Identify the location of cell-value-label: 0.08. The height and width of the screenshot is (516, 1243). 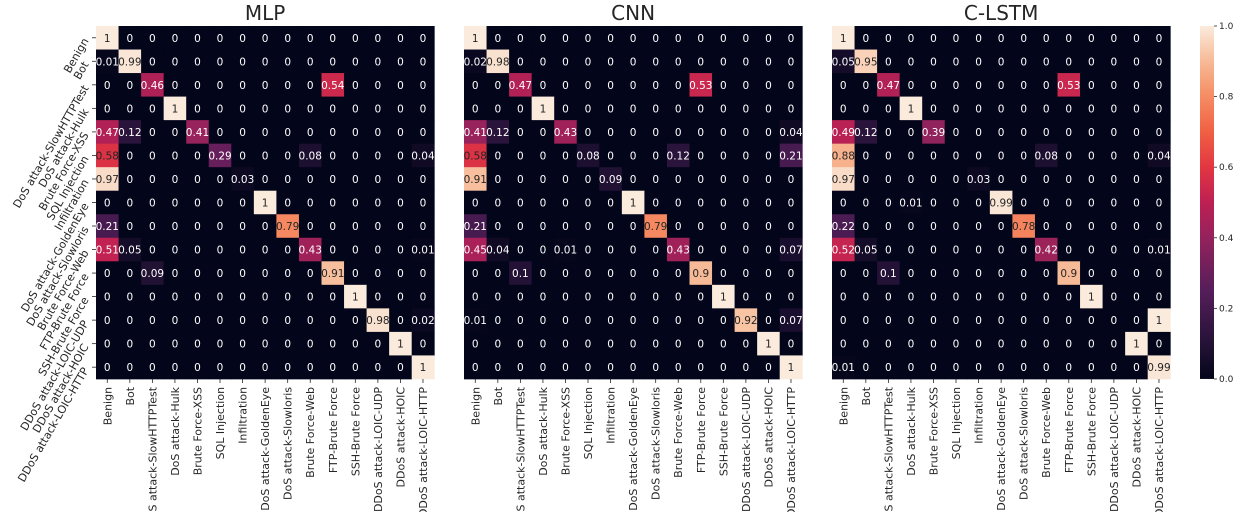
(310, 156).